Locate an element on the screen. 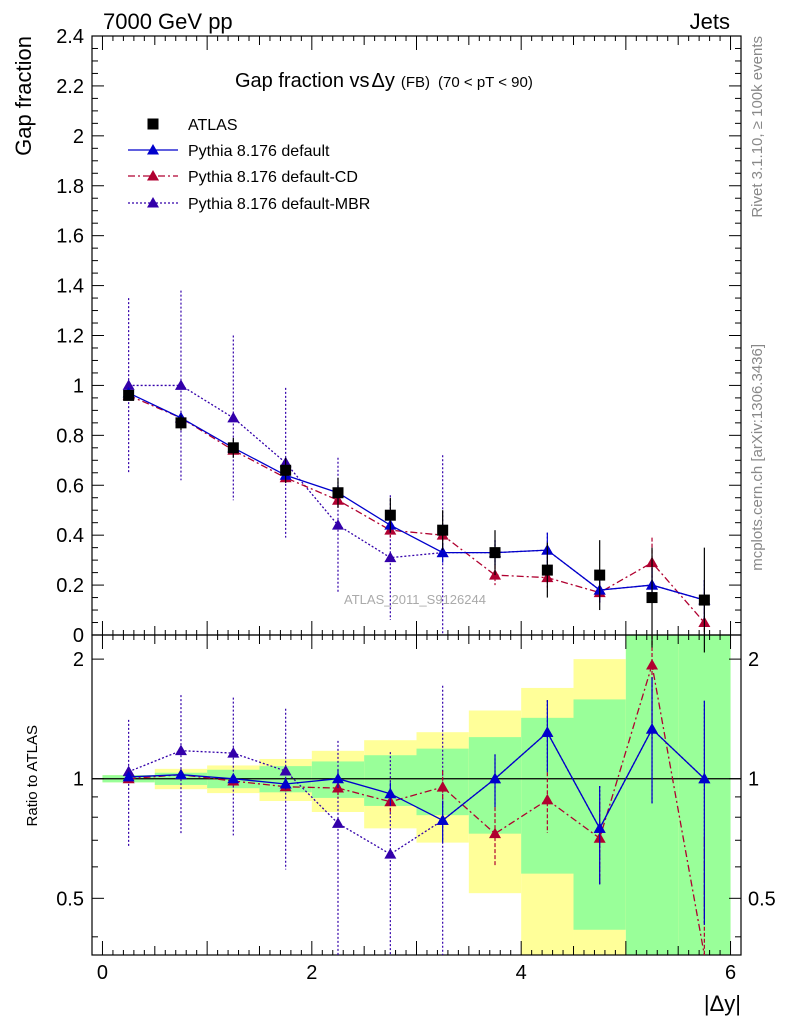 This screenshot has height=1024, width=786. legend-marker-atlas is located at coordinates (153, 124).